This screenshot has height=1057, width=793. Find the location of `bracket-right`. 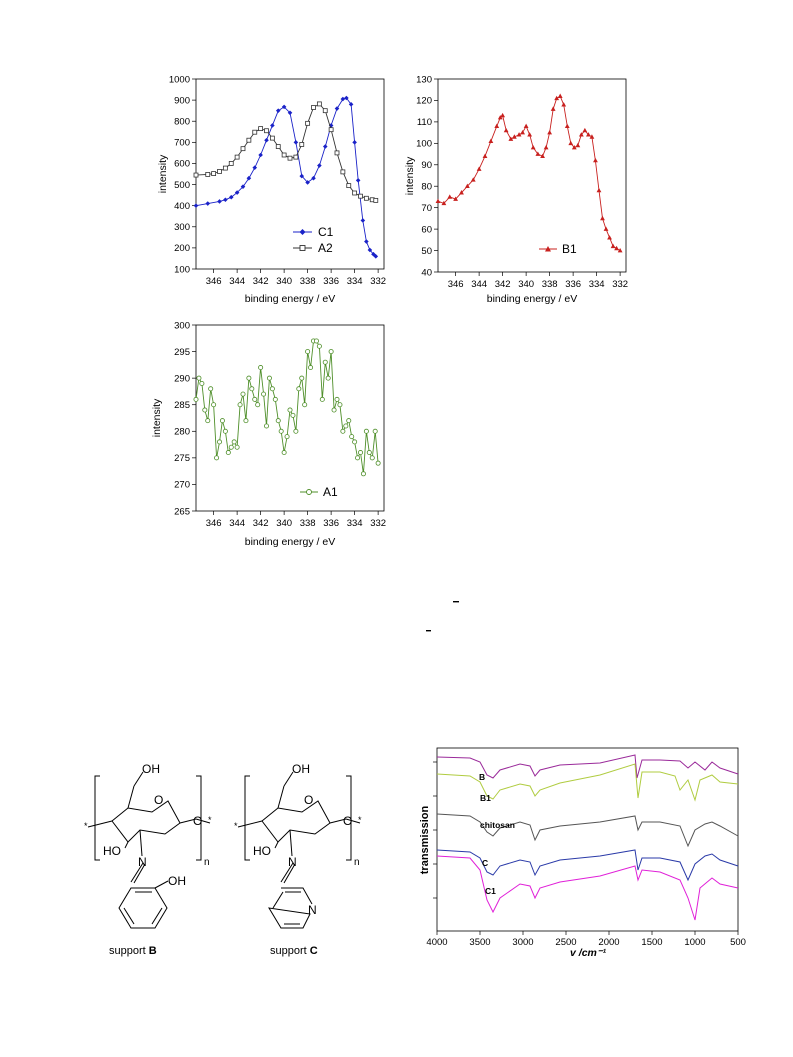

bracket-right is located at coordinates (199, 818).